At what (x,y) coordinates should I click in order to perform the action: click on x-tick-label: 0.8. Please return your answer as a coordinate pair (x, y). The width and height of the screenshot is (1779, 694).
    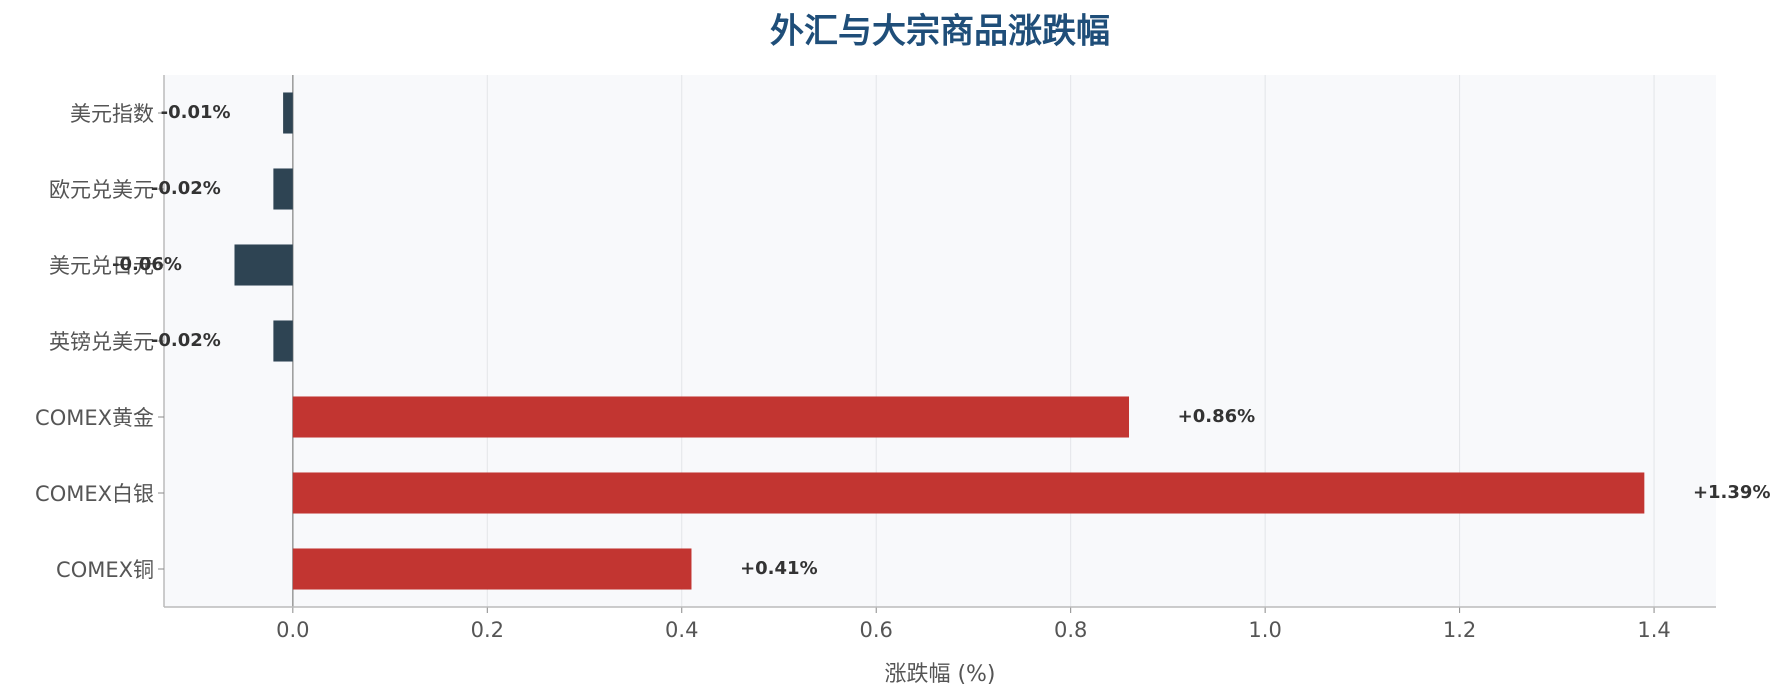
    Looking at the image, I should click on (1070, 630).